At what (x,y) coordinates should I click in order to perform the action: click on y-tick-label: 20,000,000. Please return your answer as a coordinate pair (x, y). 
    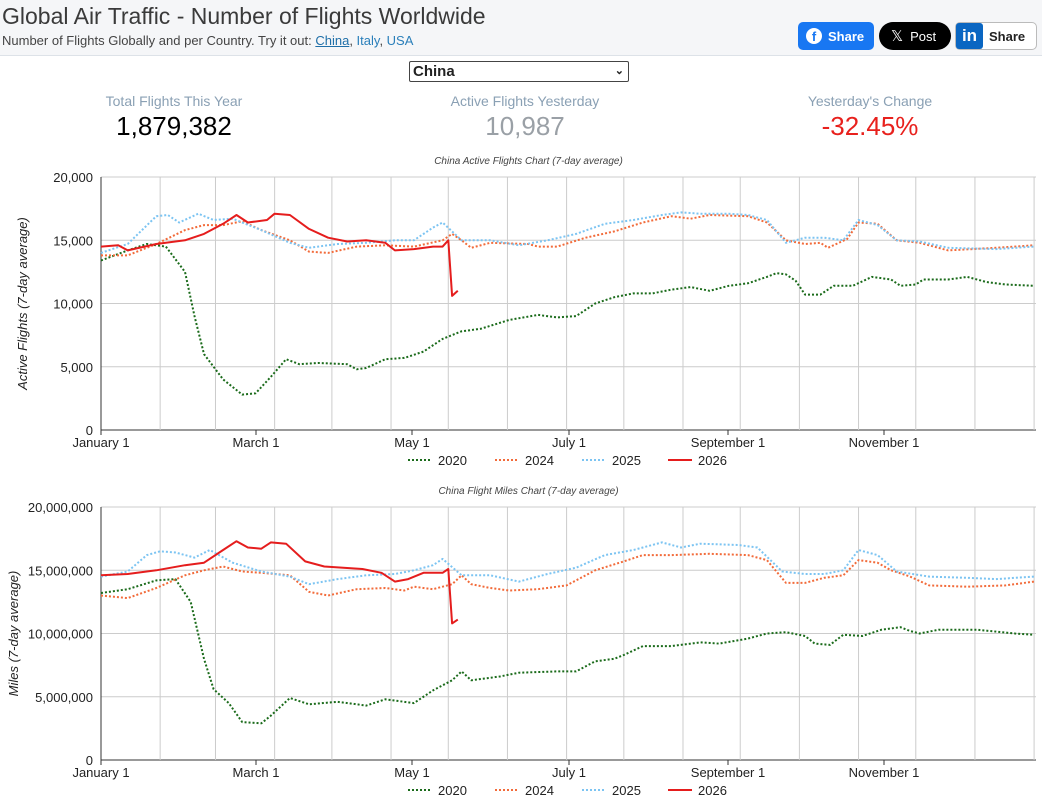
    Looking at the image, I should click on (60, 507).